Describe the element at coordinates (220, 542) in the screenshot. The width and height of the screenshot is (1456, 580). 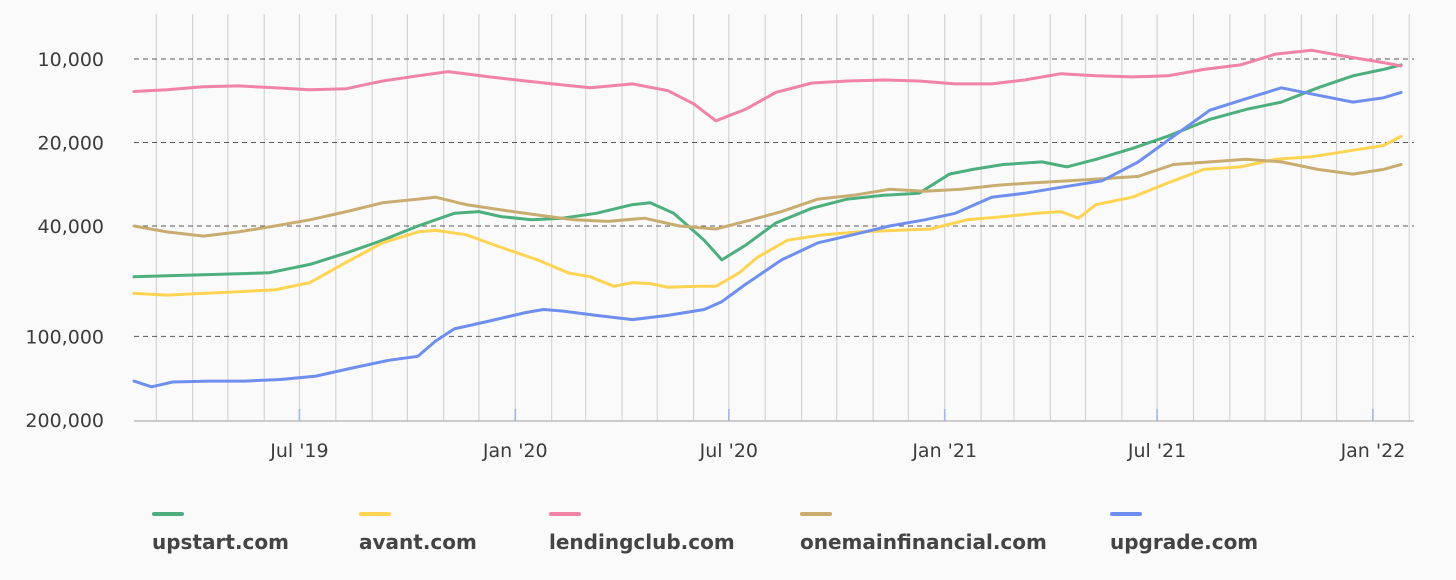
I see `legend-label-upstart: upstart.com` at that location.